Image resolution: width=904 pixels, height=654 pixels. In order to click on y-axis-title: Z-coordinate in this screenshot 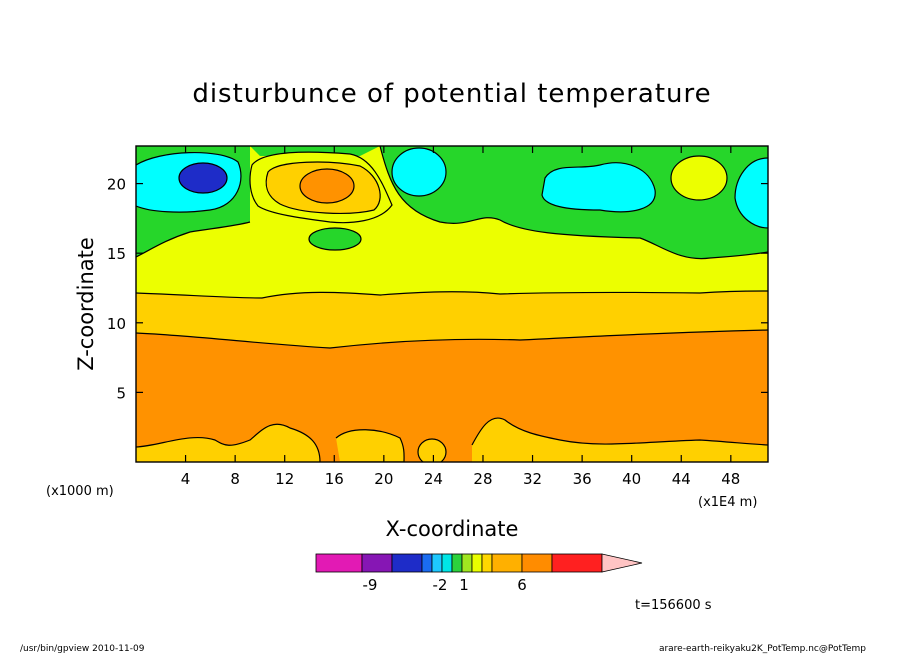, I will do `click(86, 304)`.